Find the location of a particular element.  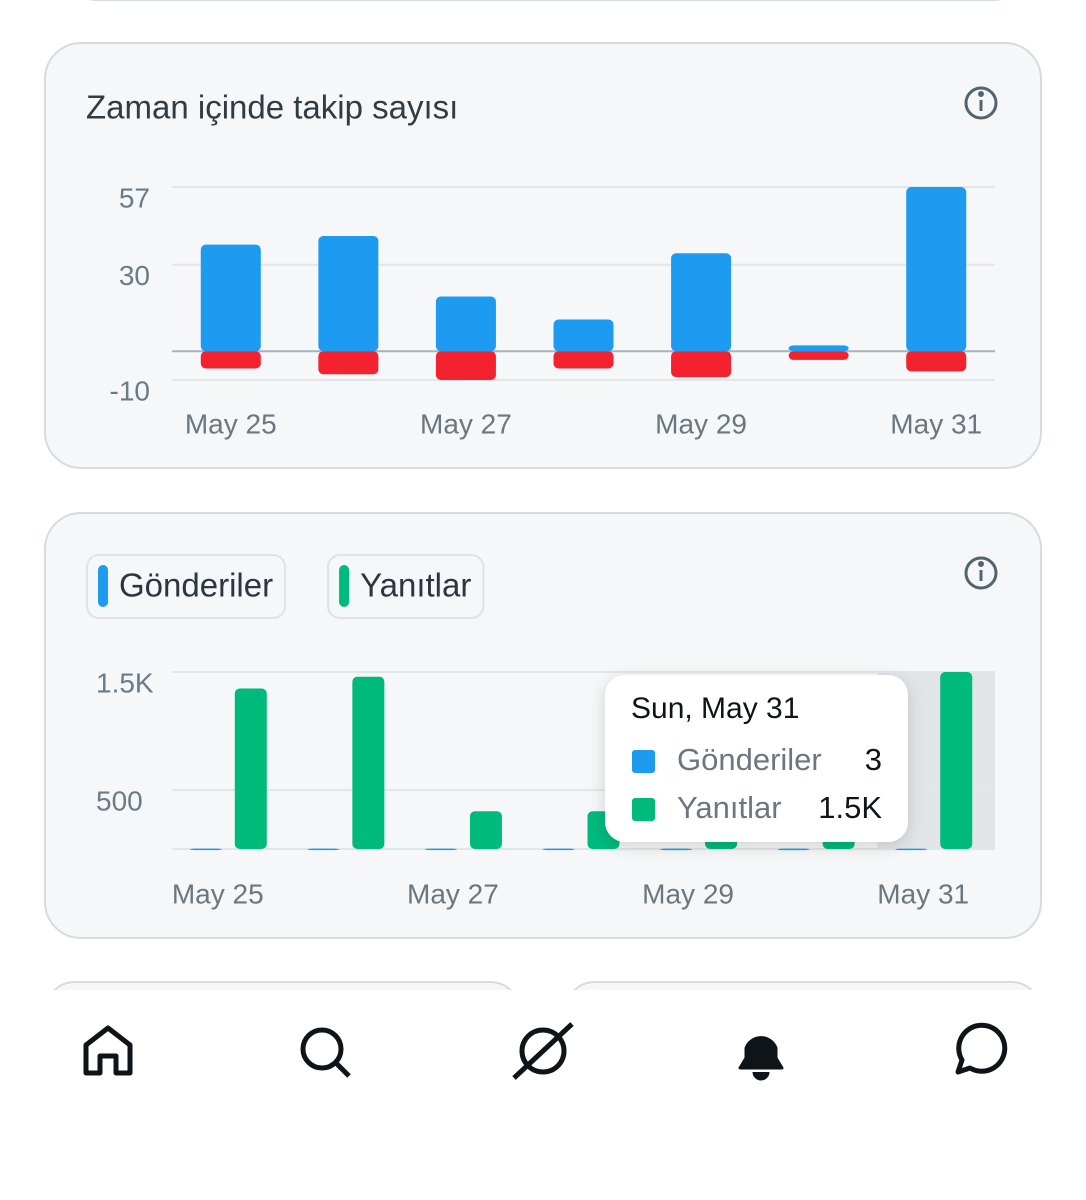

chart-title: Zaman içinde takip sayısı is located at coordinates (272, 107).